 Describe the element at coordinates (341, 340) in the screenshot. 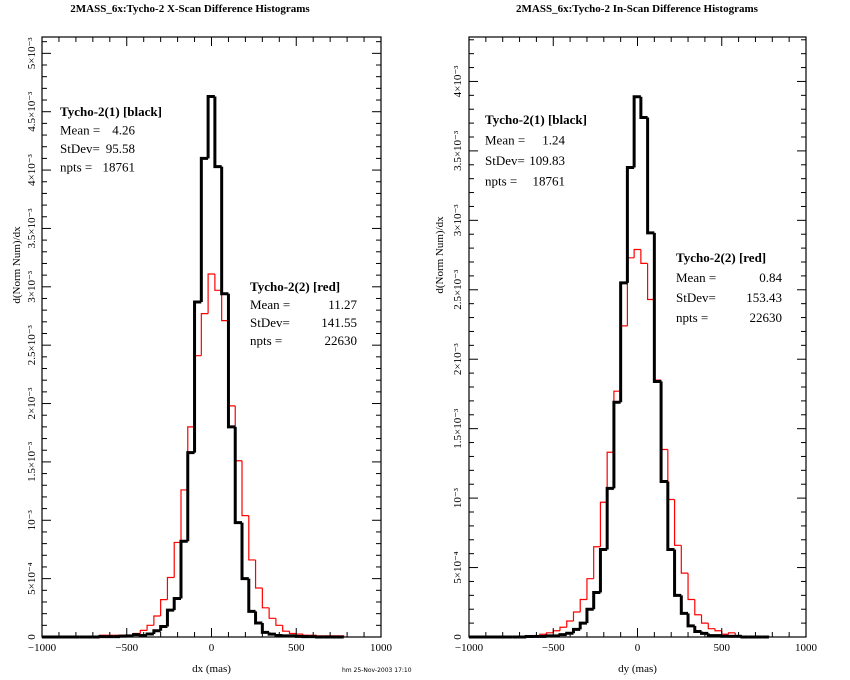

I see `stat-value: 22630` at that location.